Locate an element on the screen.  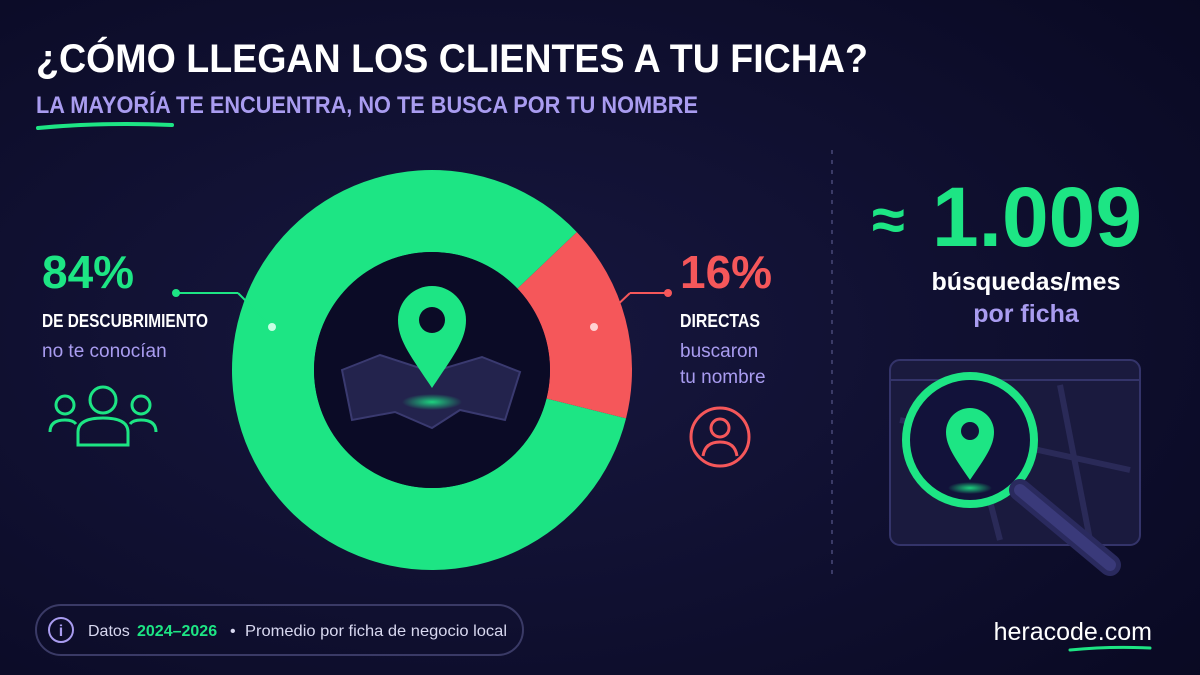
category-label: DIRECTAS is located at coordinates (720, 321).